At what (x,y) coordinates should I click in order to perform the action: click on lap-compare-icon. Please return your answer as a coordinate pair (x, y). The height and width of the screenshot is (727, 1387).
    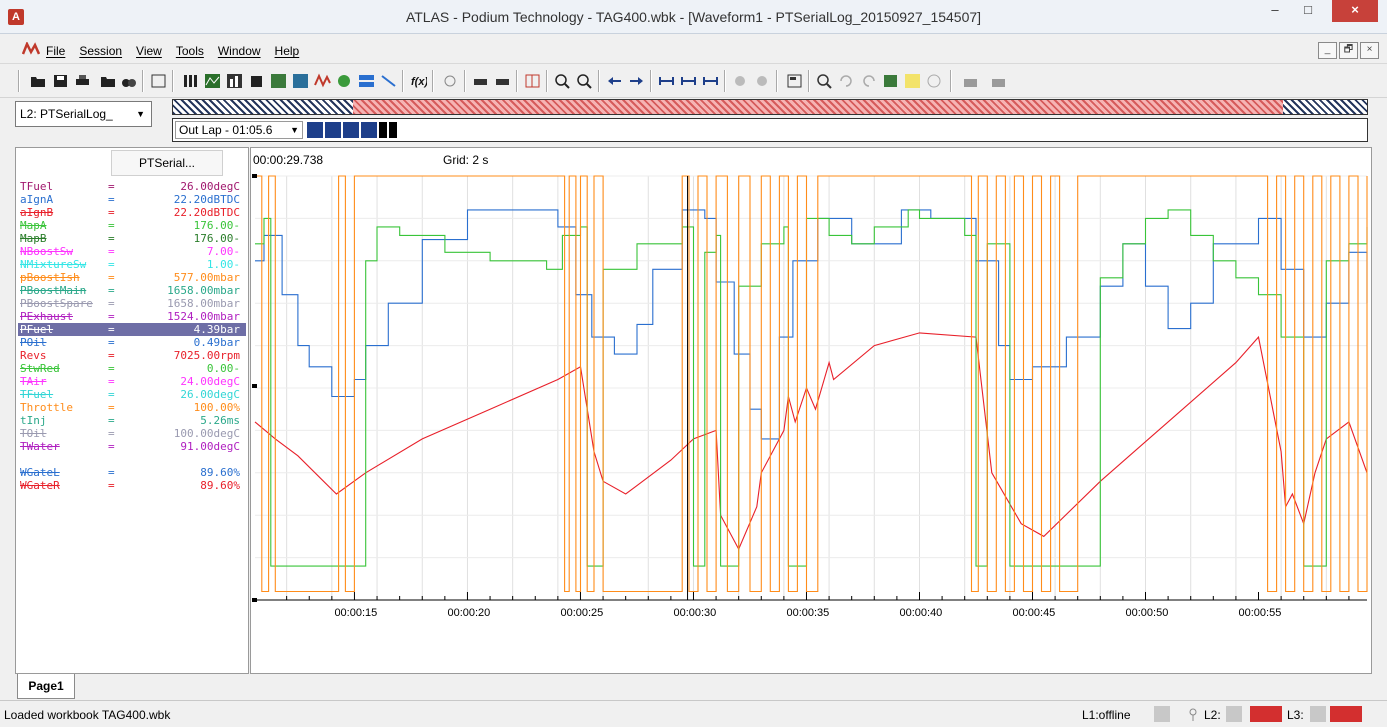
    Looking at the image, I should click on (366, 81).